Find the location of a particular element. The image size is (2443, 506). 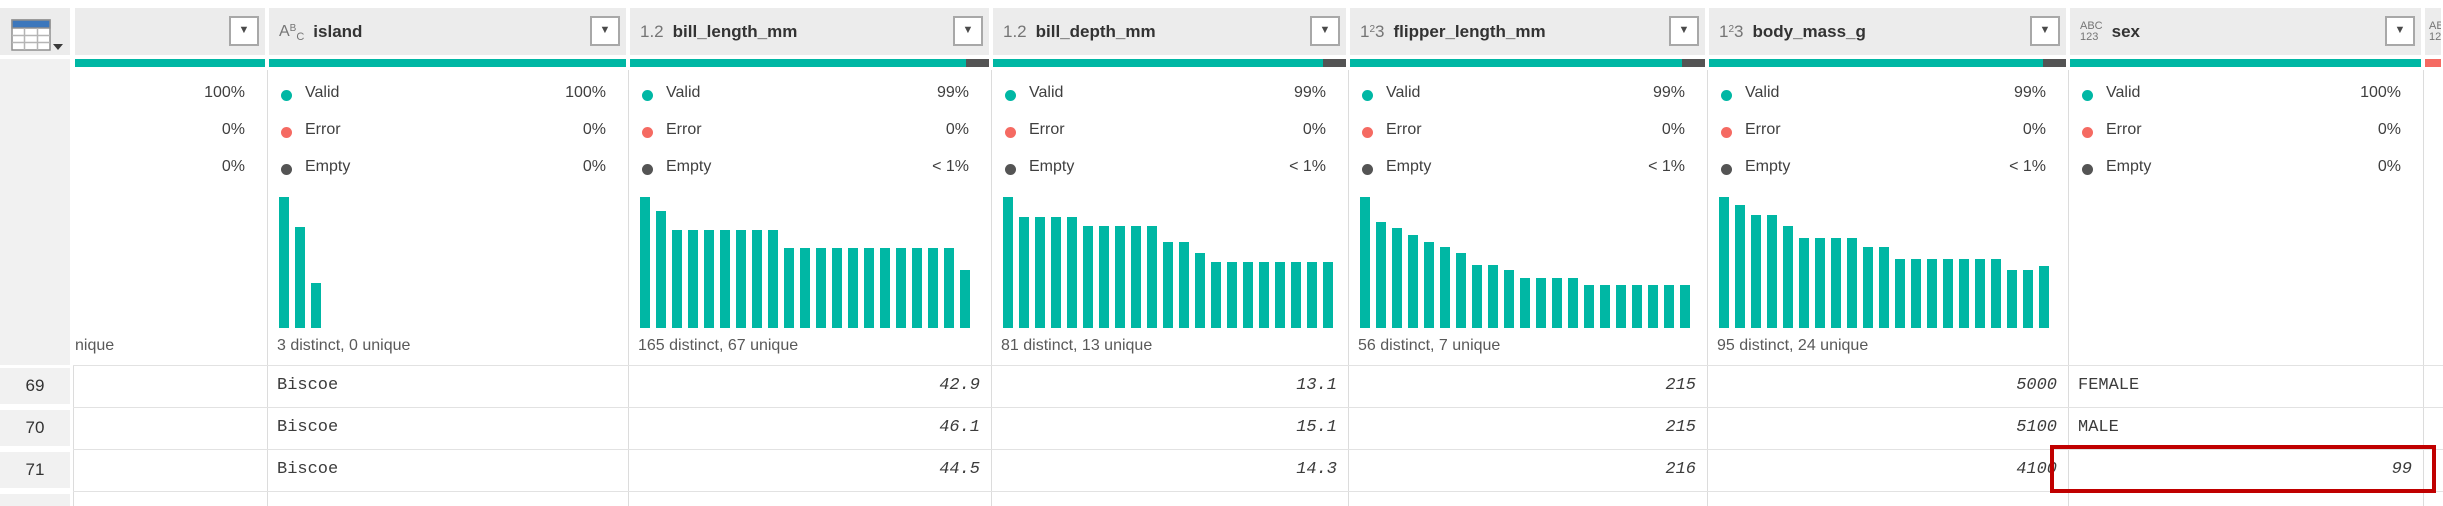

error-dot-icon is located at coordinates (1726, 132).